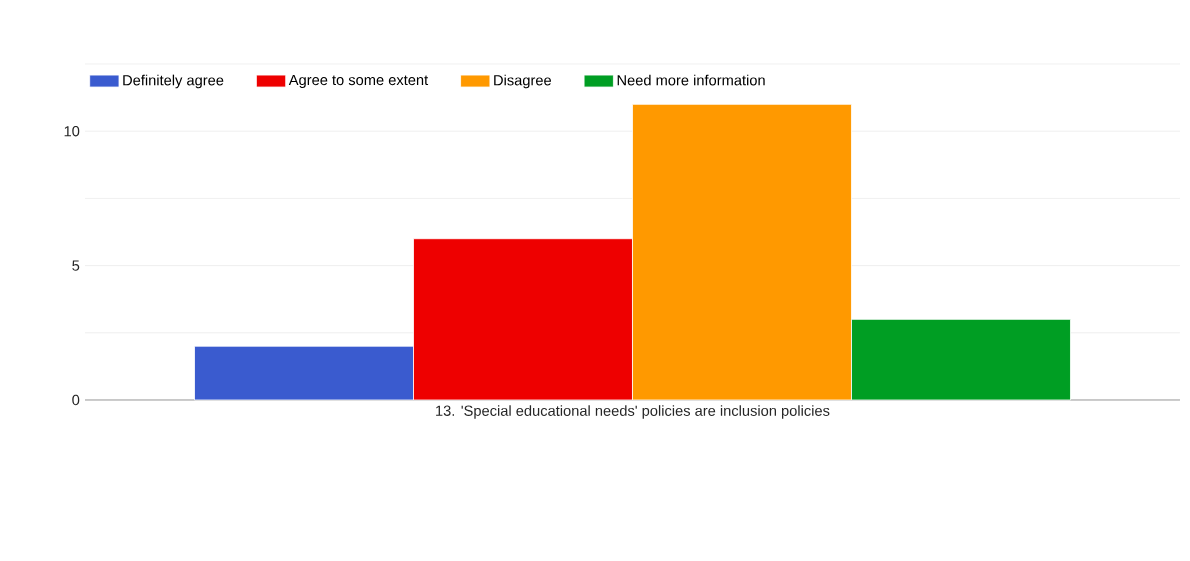 This screenshot has height=561, width=1190. Describe the element at coordinates (358, 81) in the screenshot. I see `legend-label: Agree to some extent` at that location.